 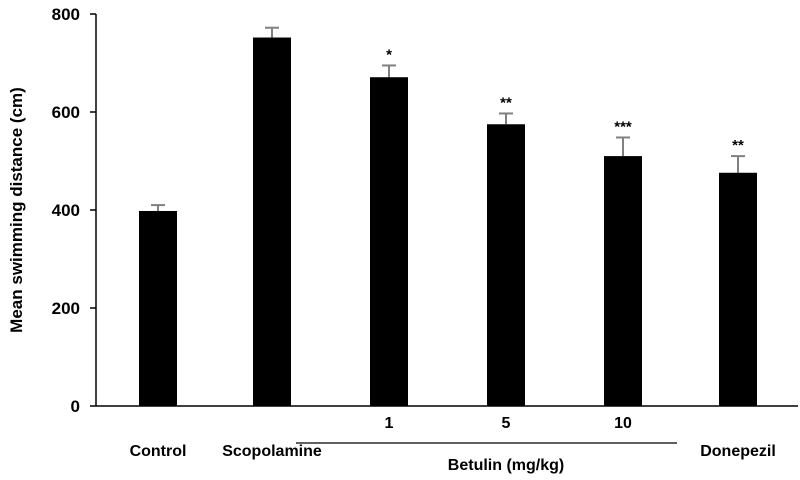 I want to click on x-category-label: Donepezil, so click(x=738, y=451).